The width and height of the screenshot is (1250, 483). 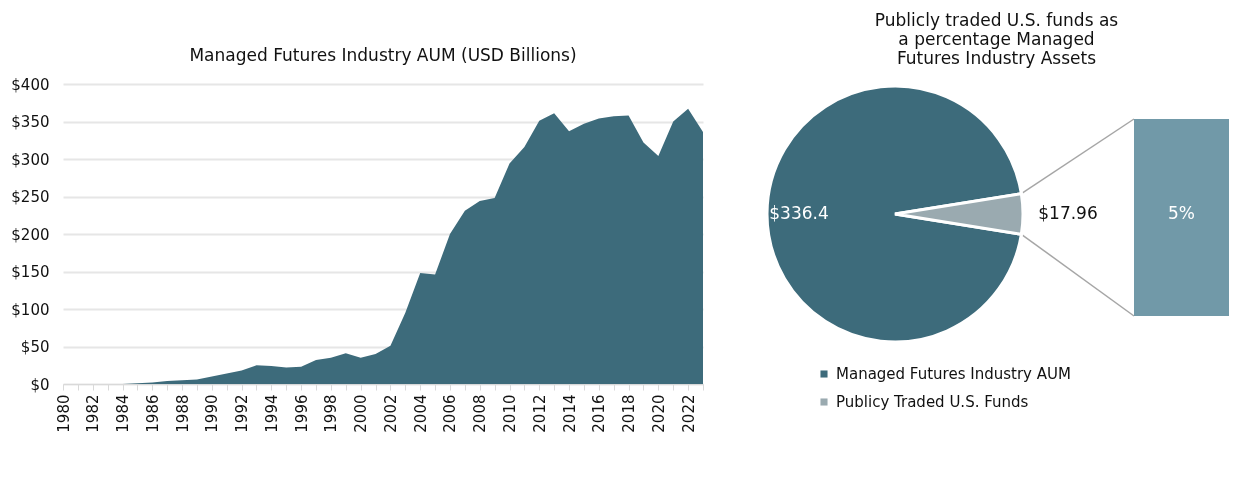 I want to click on y-tick-label: $250, so click(x=30, y=197).